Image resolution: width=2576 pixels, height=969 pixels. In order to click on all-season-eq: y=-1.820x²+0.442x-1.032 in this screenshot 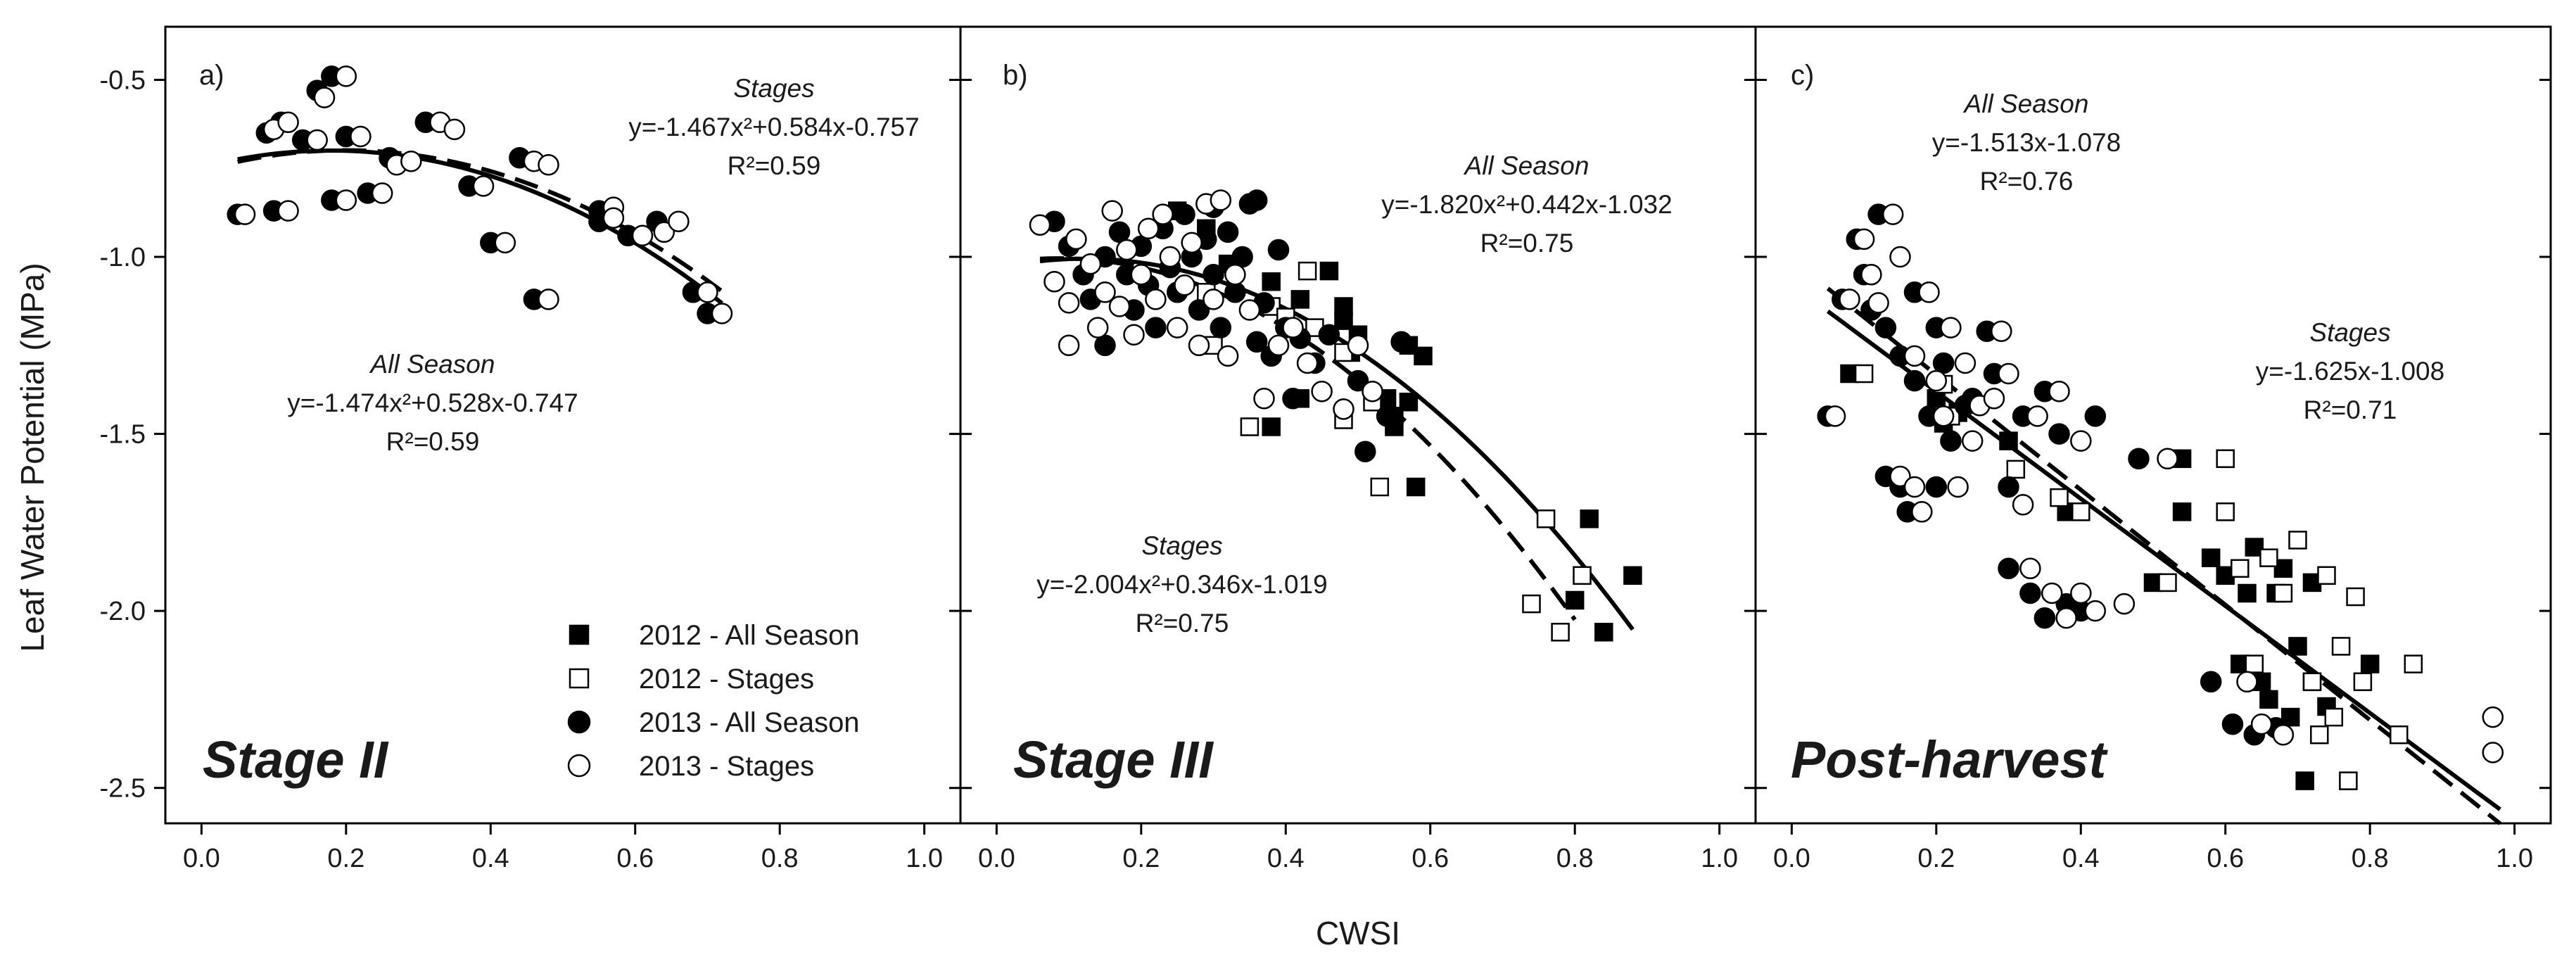, I will do `click(1526, 204)`.